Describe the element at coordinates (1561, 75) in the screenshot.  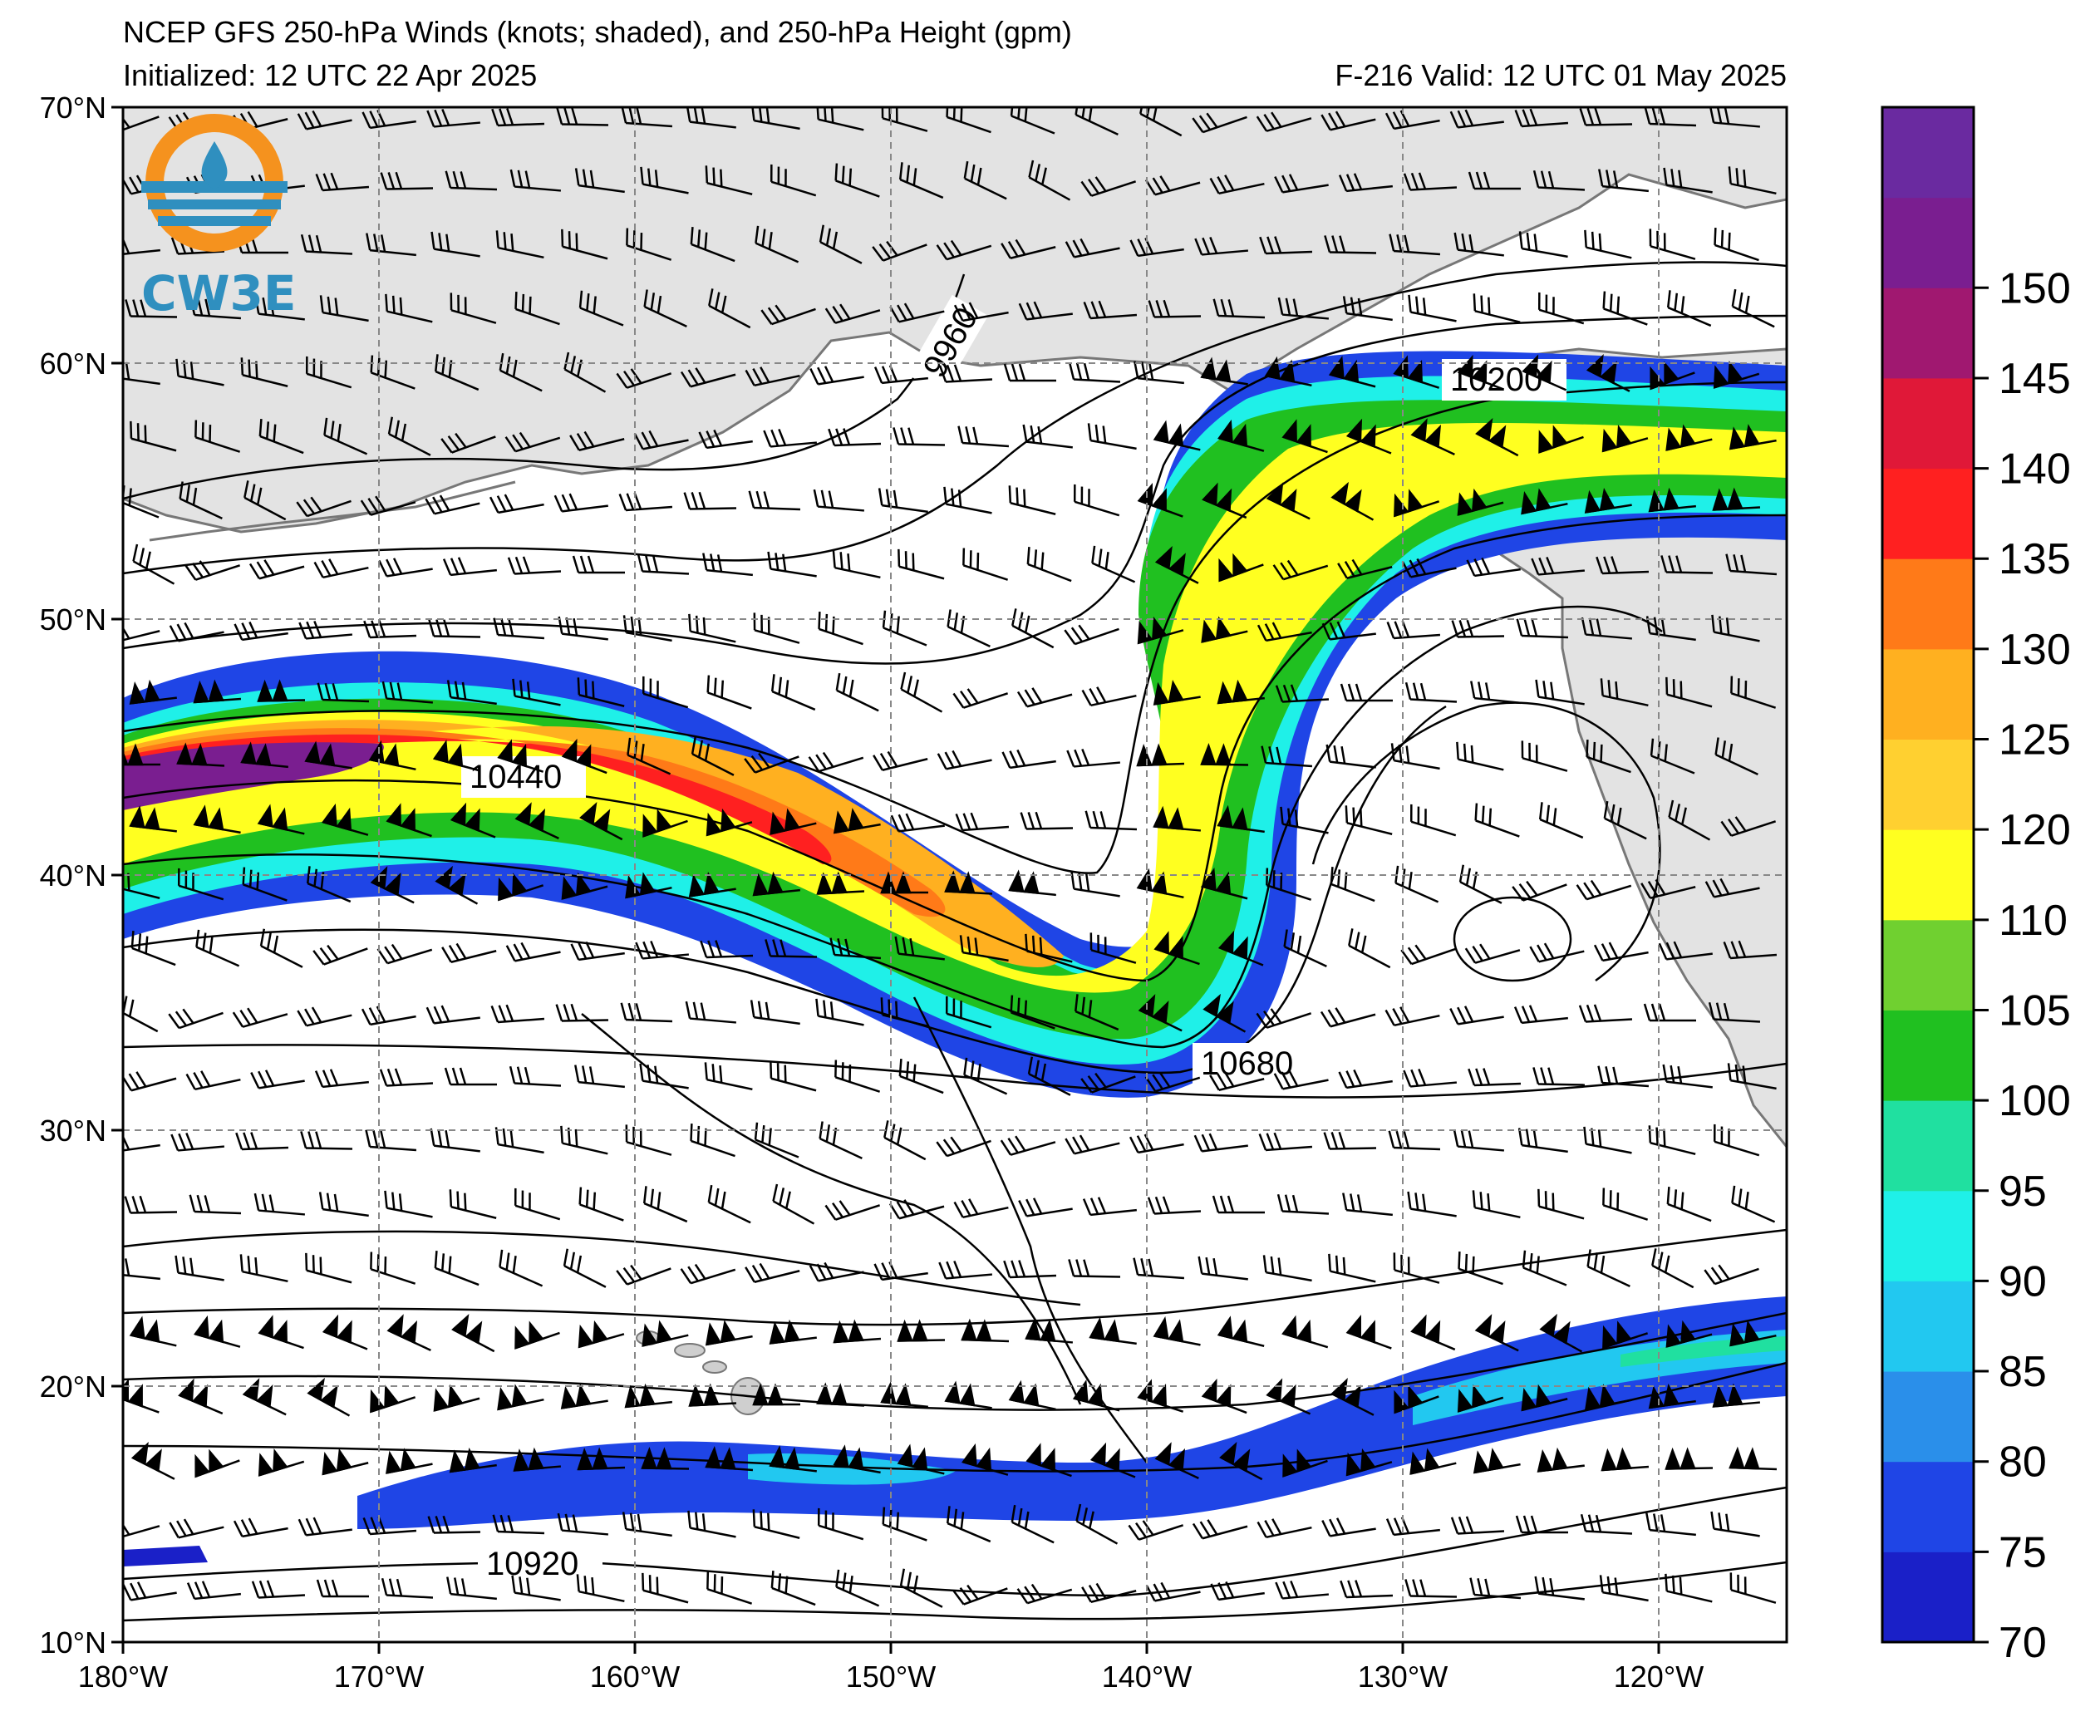
I see `valid-time: F-216 Valid: 12 UTC 01 May 2025` at that location.